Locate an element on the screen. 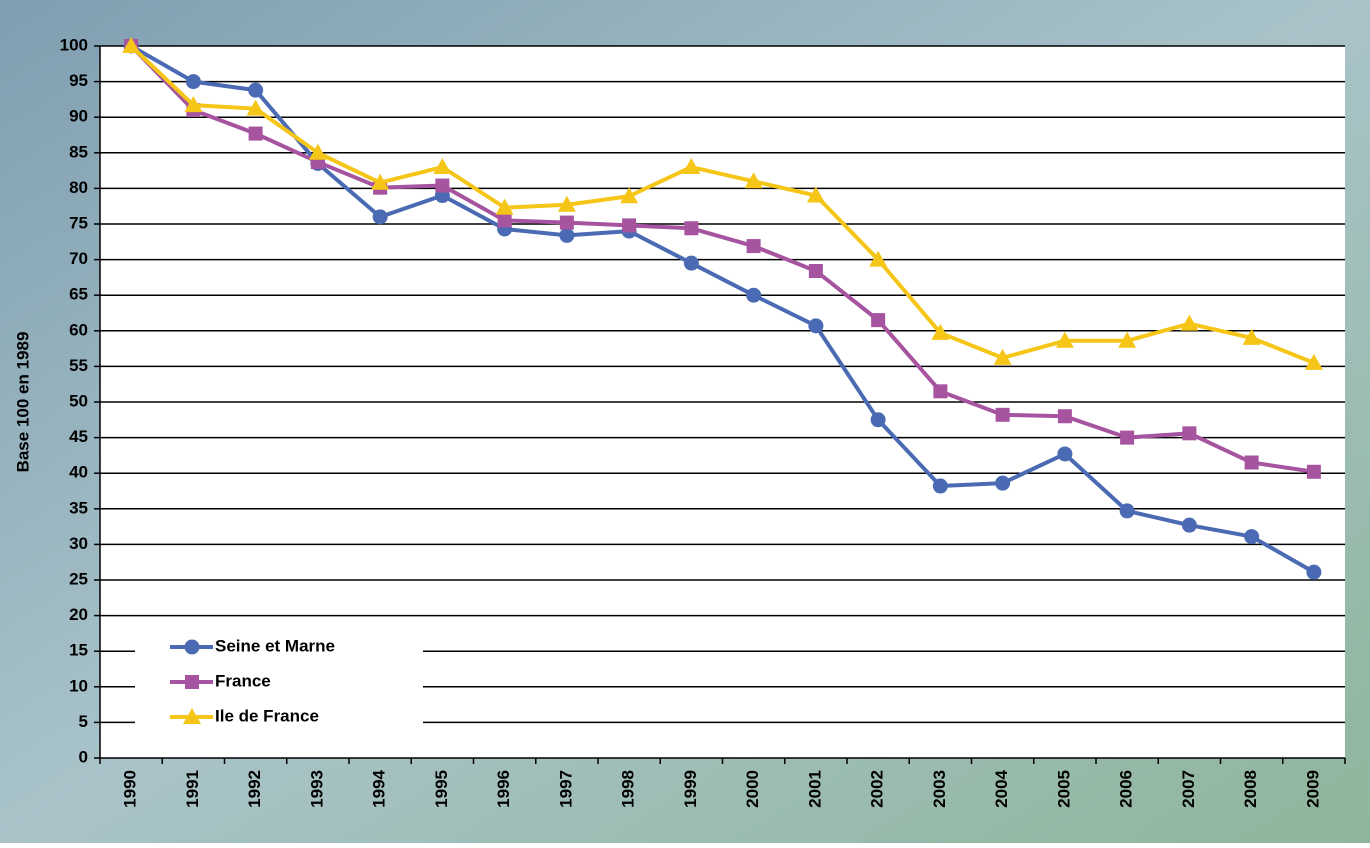 Image resolution: width=1370 pixels, height=848 pixels. x-tick-label: 1990 is located at coordinates (130, 789).